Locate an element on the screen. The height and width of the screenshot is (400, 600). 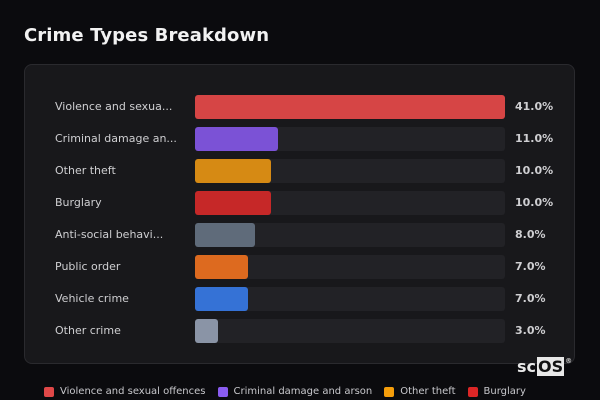
bar-row: Other crime 3.0% is located at coordinates (299, 331).